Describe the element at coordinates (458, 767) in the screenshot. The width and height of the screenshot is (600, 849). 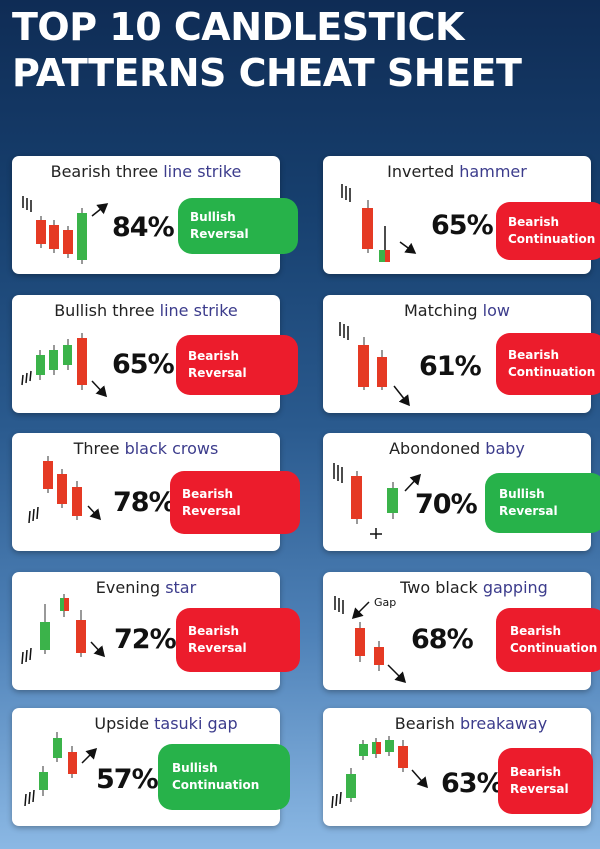
I see `pattern-card-bearish-breakaway: Bearish breakaway 63% Bearish Reversal` at that location.